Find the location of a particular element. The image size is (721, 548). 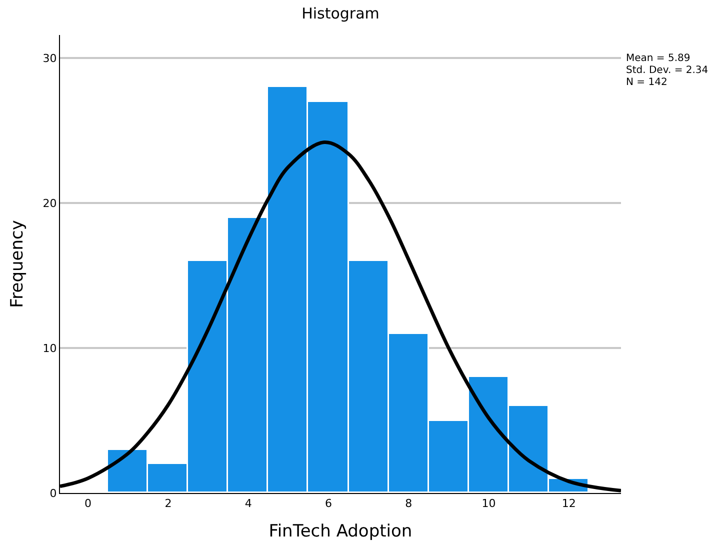

x-tick-label: 6 is located at coordinates (328, 503).